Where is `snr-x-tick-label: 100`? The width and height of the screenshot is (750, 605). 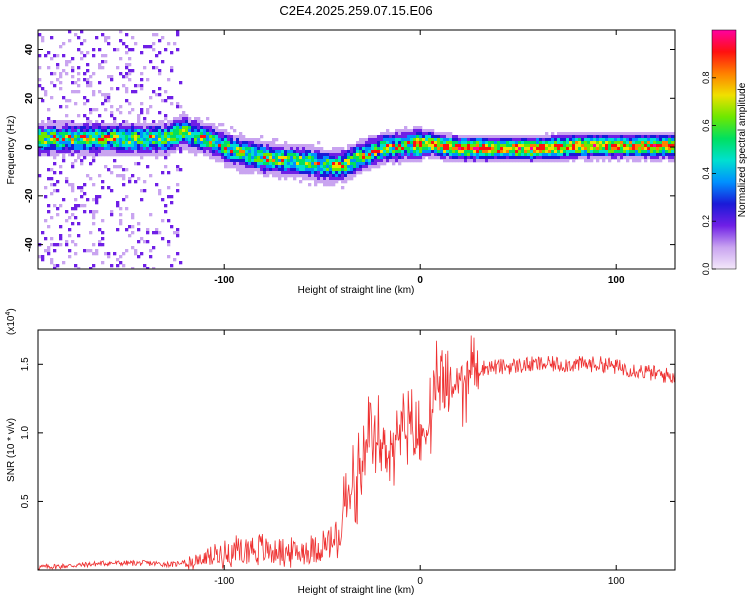
snr-x-tick-label: 100 is located at coordinates (616, 581).